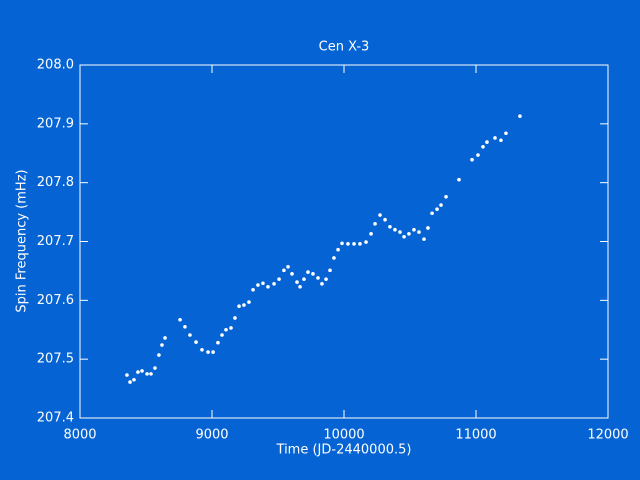 The width and height of the screenshot is (640, 480). Describe the element at coordinates (55, 65) in the screenshot. I see `y-tick-label: 208.0` at that location.